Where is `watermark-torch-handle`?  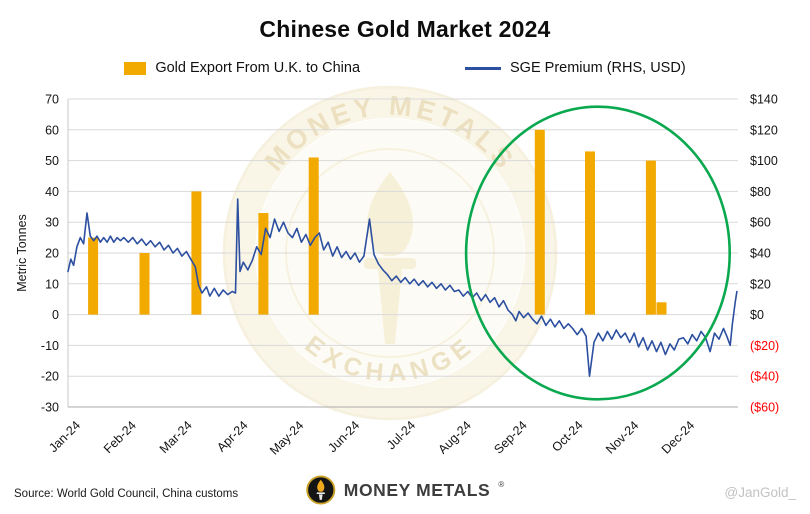
watermark-torch-handle is located at coordinates (390, 306).